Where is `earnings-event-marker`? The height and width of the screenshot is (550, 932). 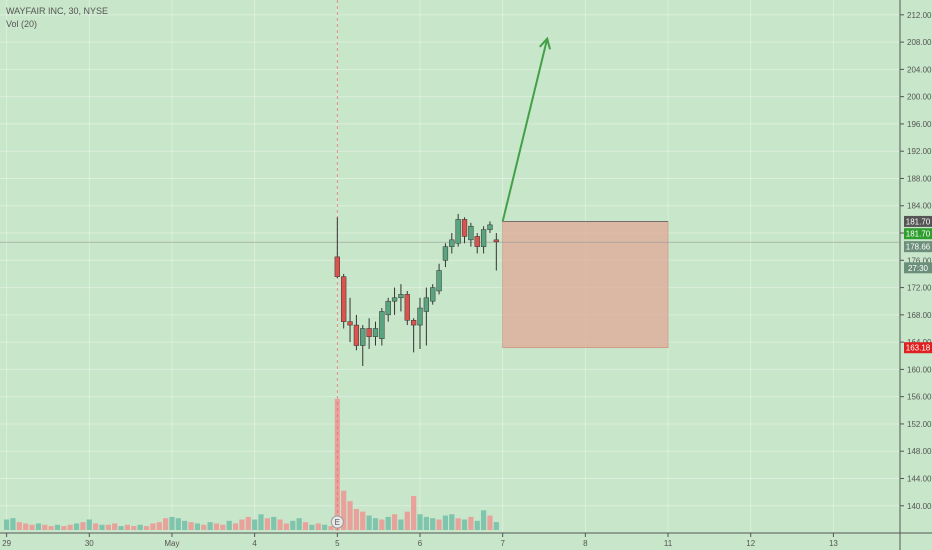 earnings-event-marker is located at coordinates (337, 522).